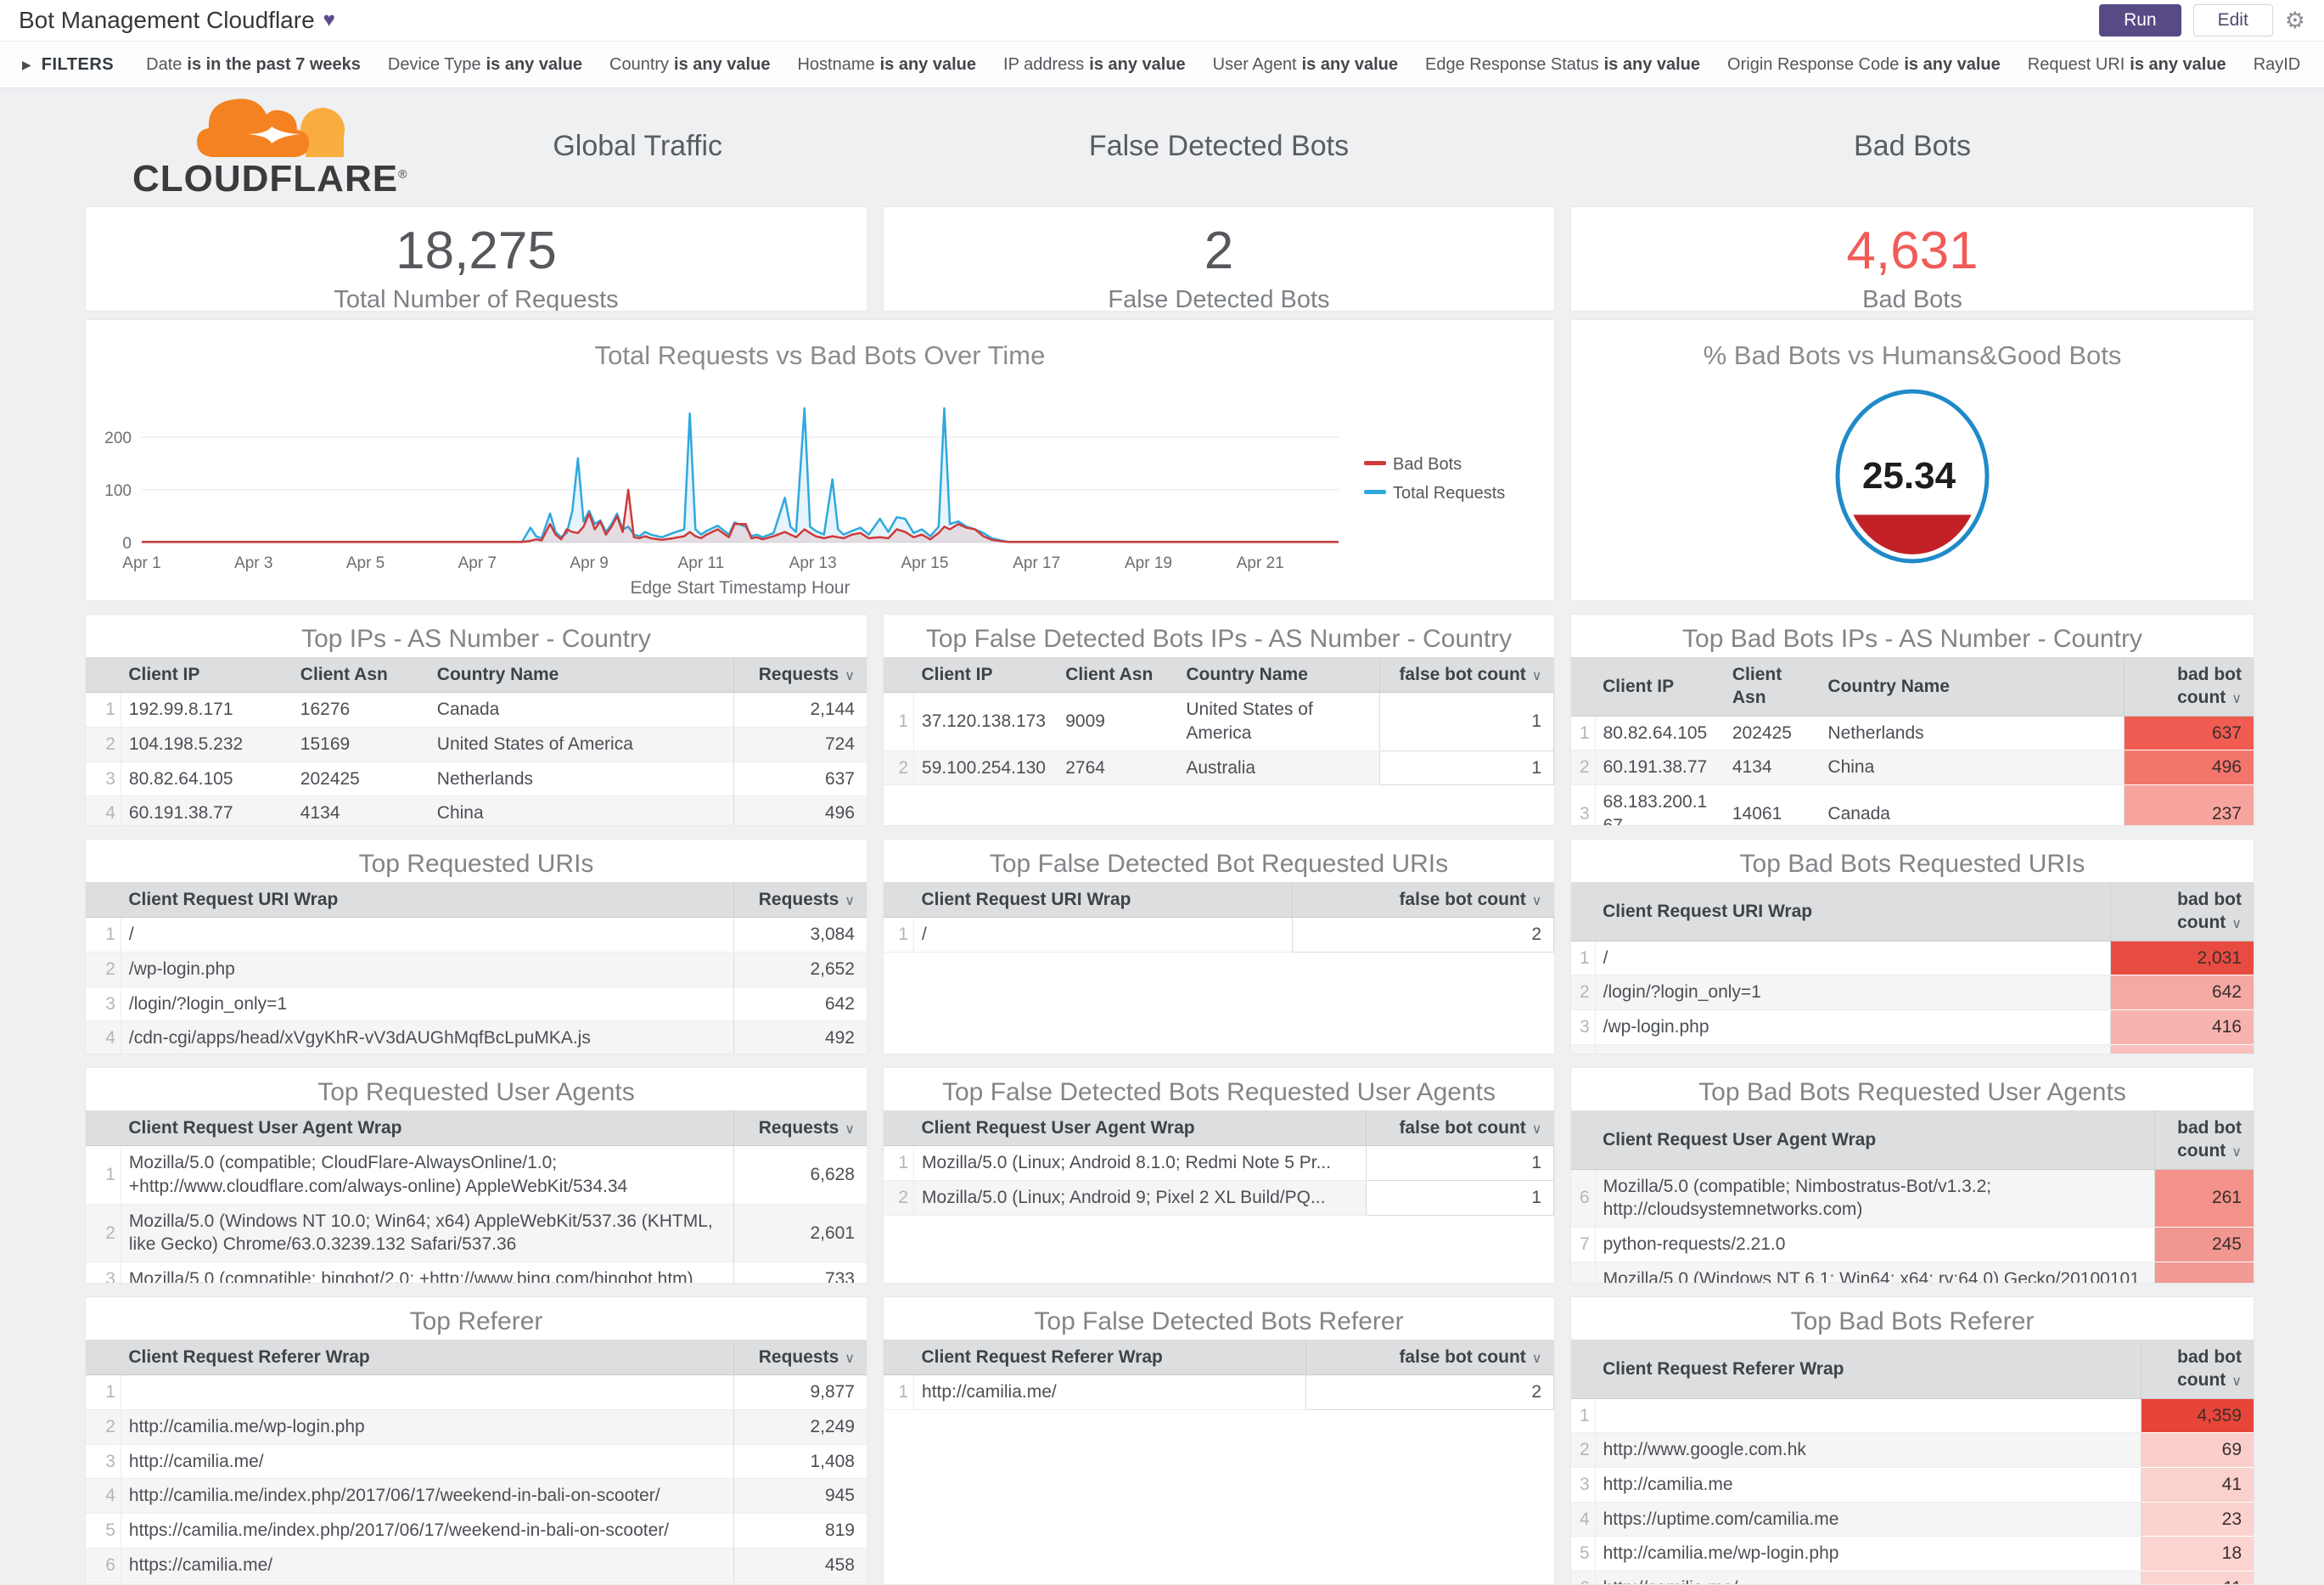  What do you see at coordinates (127, 544) in the screenshot?
I see `svg-text: 0` at bounding box center [127, 544].